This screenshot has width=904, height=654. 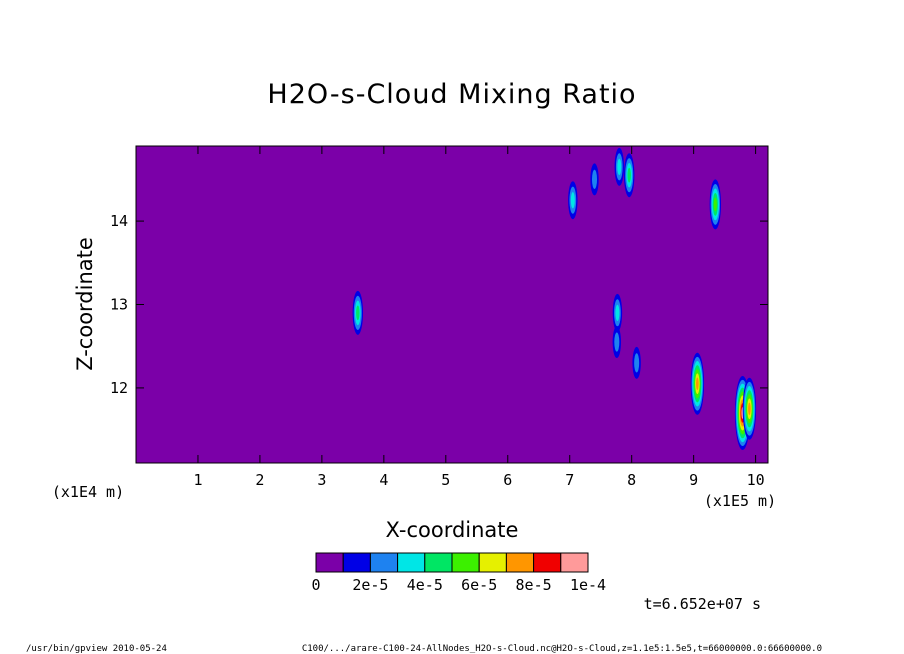 What do you see at coordinates (88, 492) in the screenshot?
I see `y-multiplier-label: (x1E4 m)` at bounding box center [88, 492].